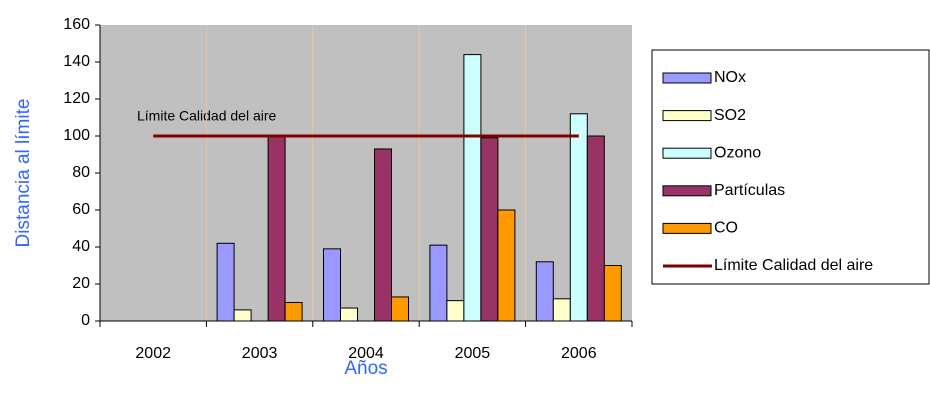  Describe the element at coordinates (737, 152) in the screenshot. I see `legend-label: Ozono` at that location.